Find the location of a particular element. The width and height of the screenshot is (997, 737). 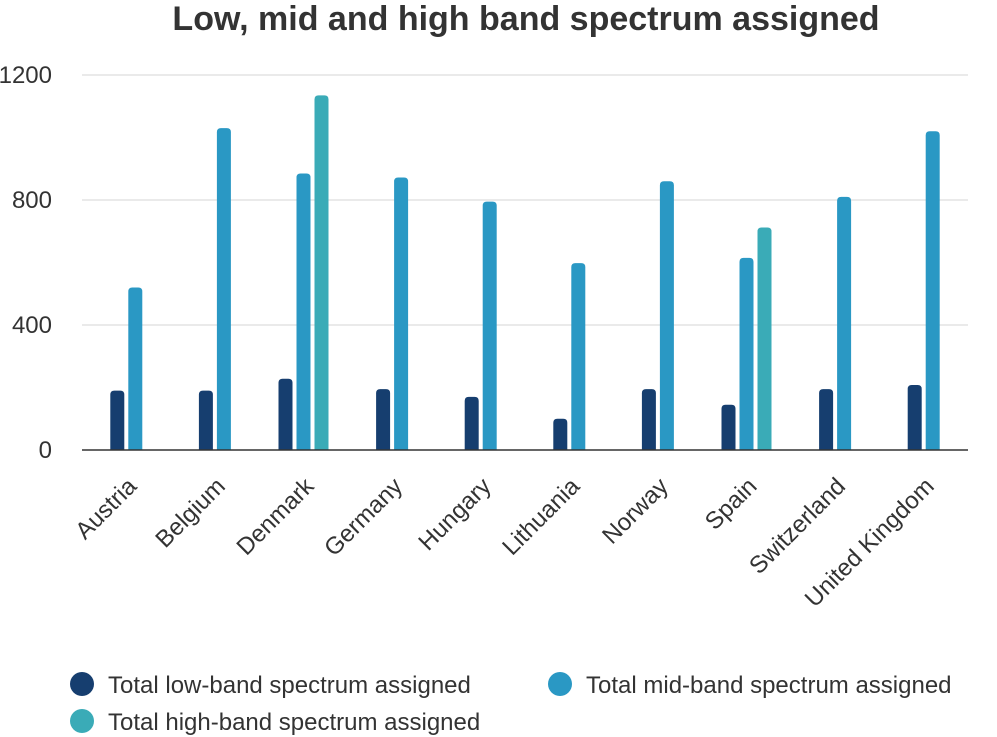

legend-label: Total mid-band spectrum assigned is located at coordinates (769, 685).